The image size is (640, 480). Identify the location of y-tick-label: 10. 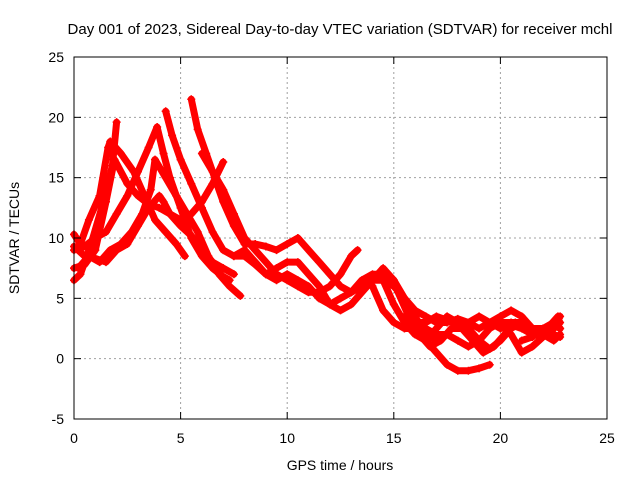
(56, 238).